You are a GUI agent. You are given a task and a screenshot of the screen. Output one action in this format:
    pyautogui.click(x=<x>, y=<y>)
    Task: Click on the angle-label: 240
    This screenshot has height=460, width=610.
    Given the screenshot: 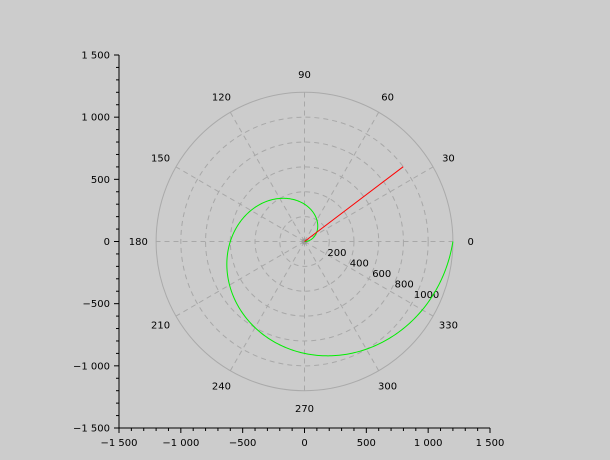 What is the action you would take?
    pyautogui.click(x=221, y=387)
    